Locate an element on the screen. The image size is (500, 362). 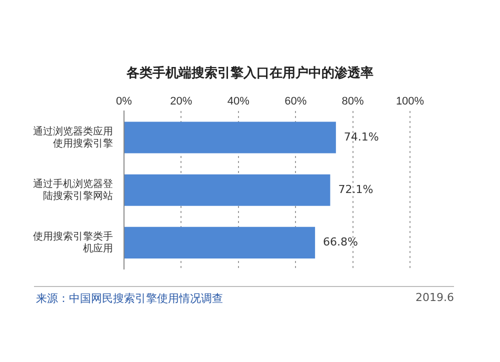
x-tick-label: 40% is located at coordinates (238, 102).